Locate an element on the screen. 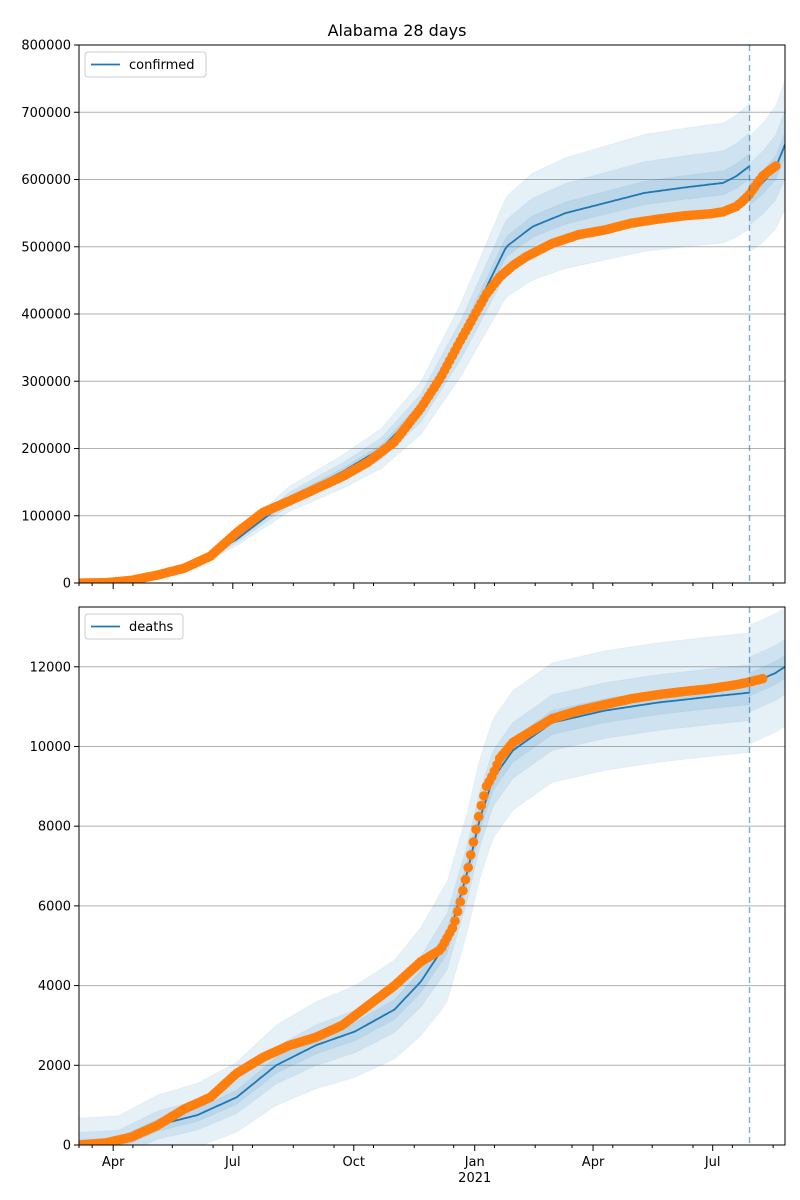 The width and height of the screenshot is (800, 1200). y-tick-label: 12000 is located at coordinates (50, 667).